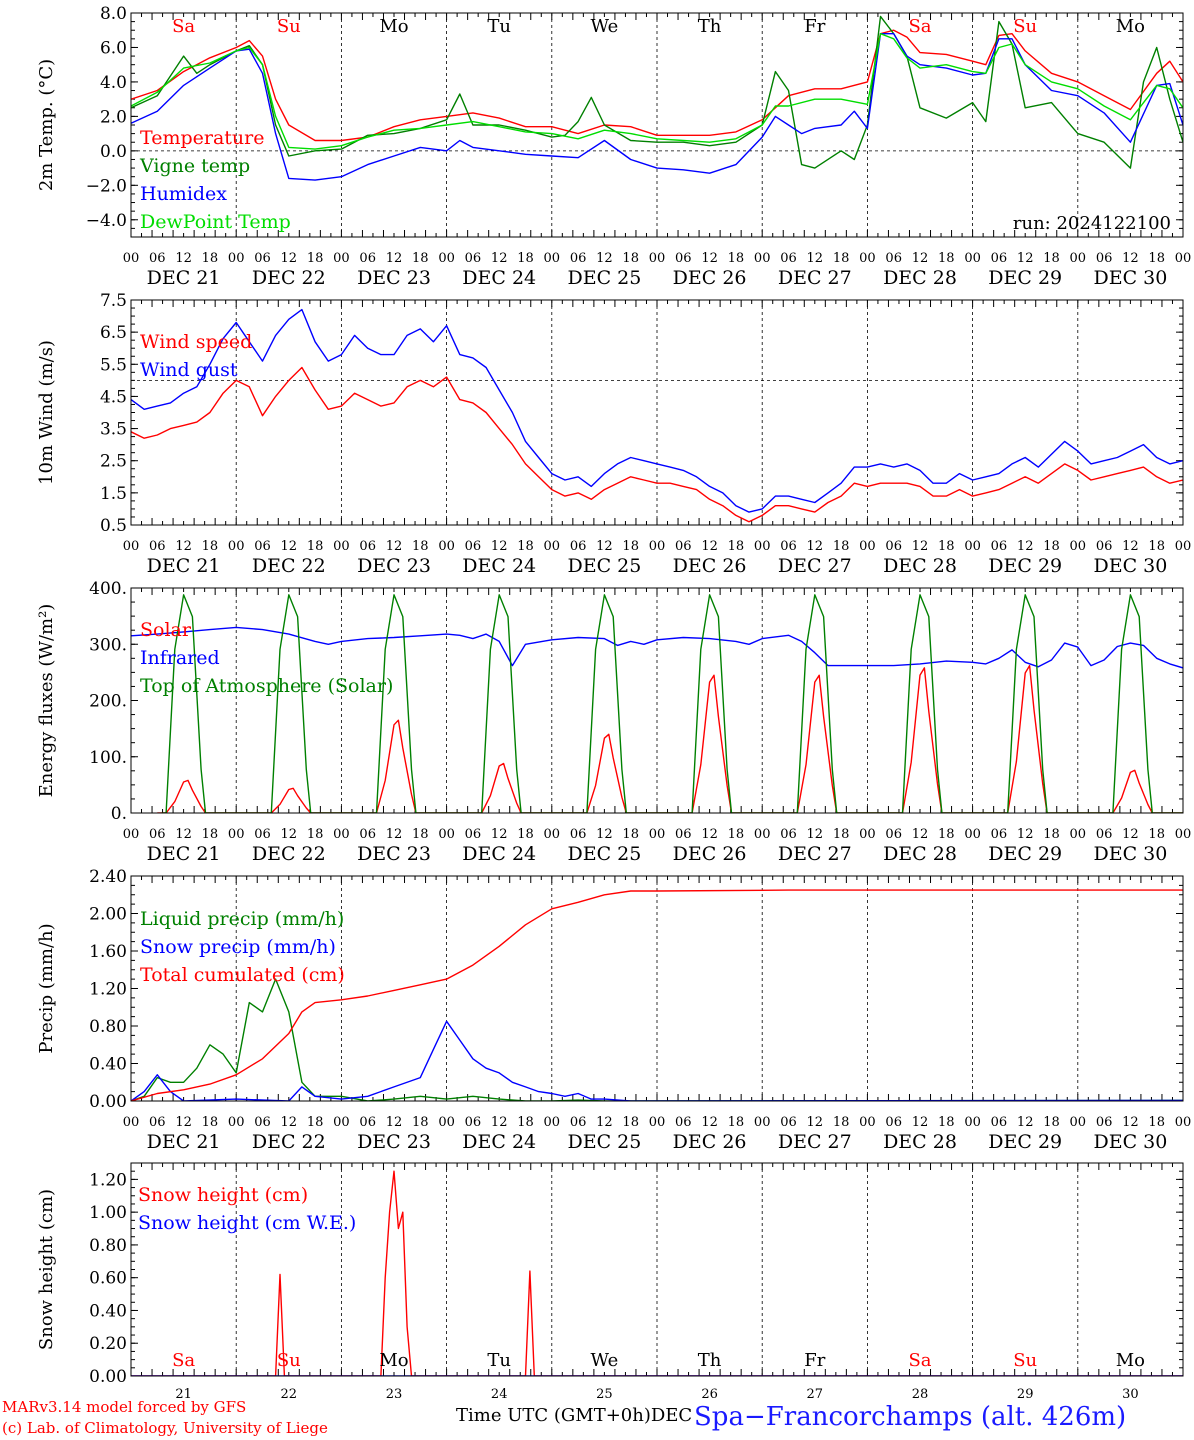 The width and height of the screenshot is (1194, 1440). I want to click on legend-entry: Humidex, so click(183, 194).